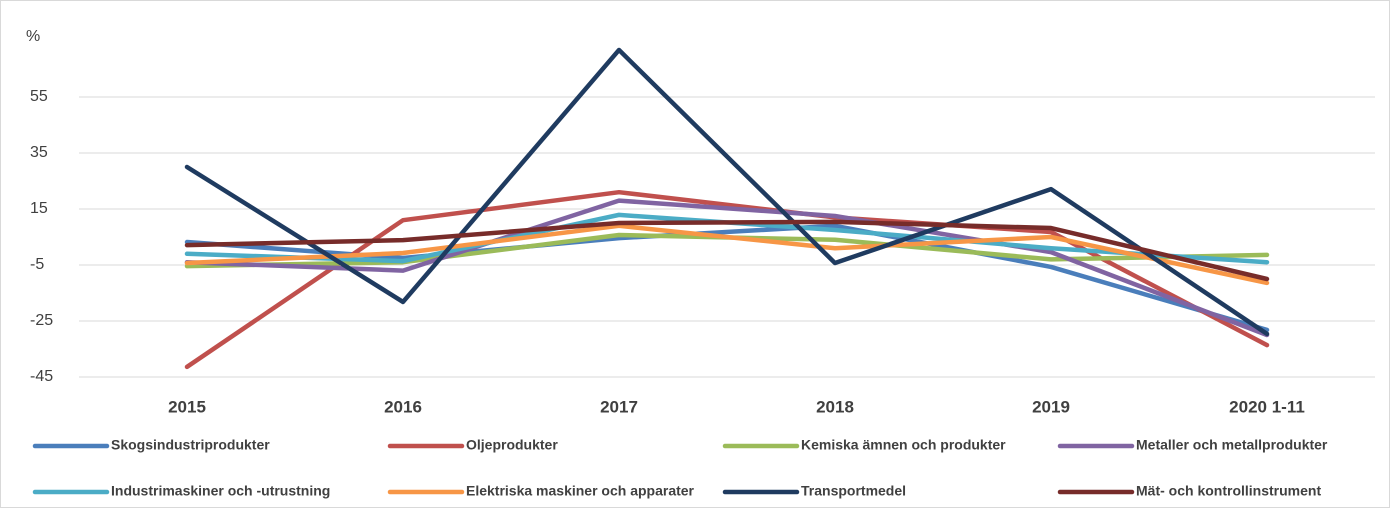 Image resolution: width=1390 pixels, height=508 pixels. Describe the element at coordinates (37, 264) in the screenshot. I see `y-tick-label: -5` at that location.